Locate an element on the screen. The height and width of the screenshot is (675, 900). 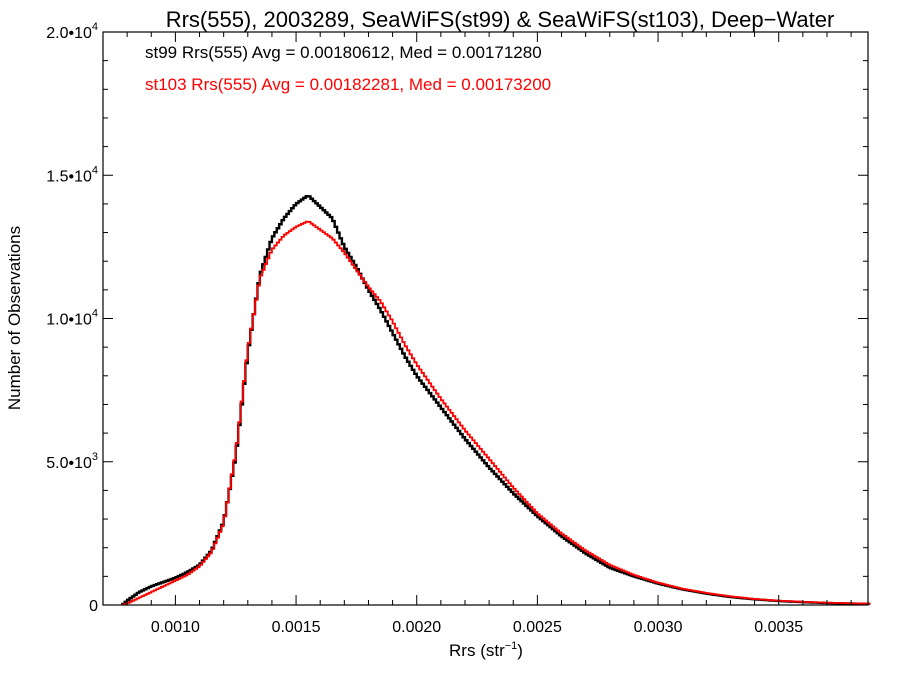
y-tick-label: 5.0•103 is located at coordinates (72, 461).